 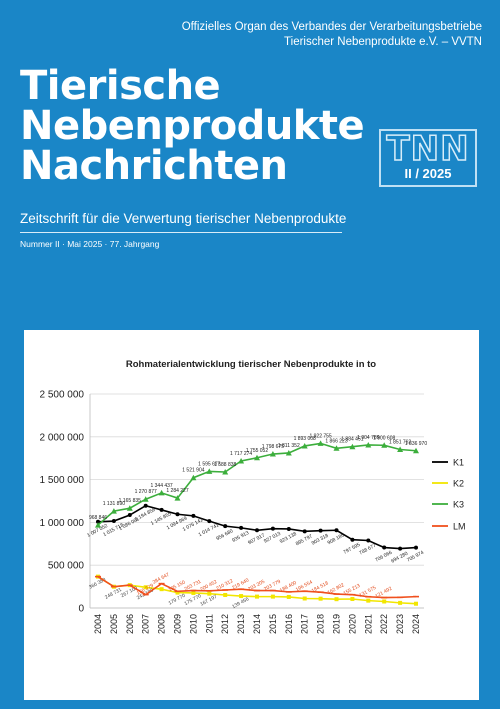 I want to click on data-label: 167 197, so click(x=208, y=601).